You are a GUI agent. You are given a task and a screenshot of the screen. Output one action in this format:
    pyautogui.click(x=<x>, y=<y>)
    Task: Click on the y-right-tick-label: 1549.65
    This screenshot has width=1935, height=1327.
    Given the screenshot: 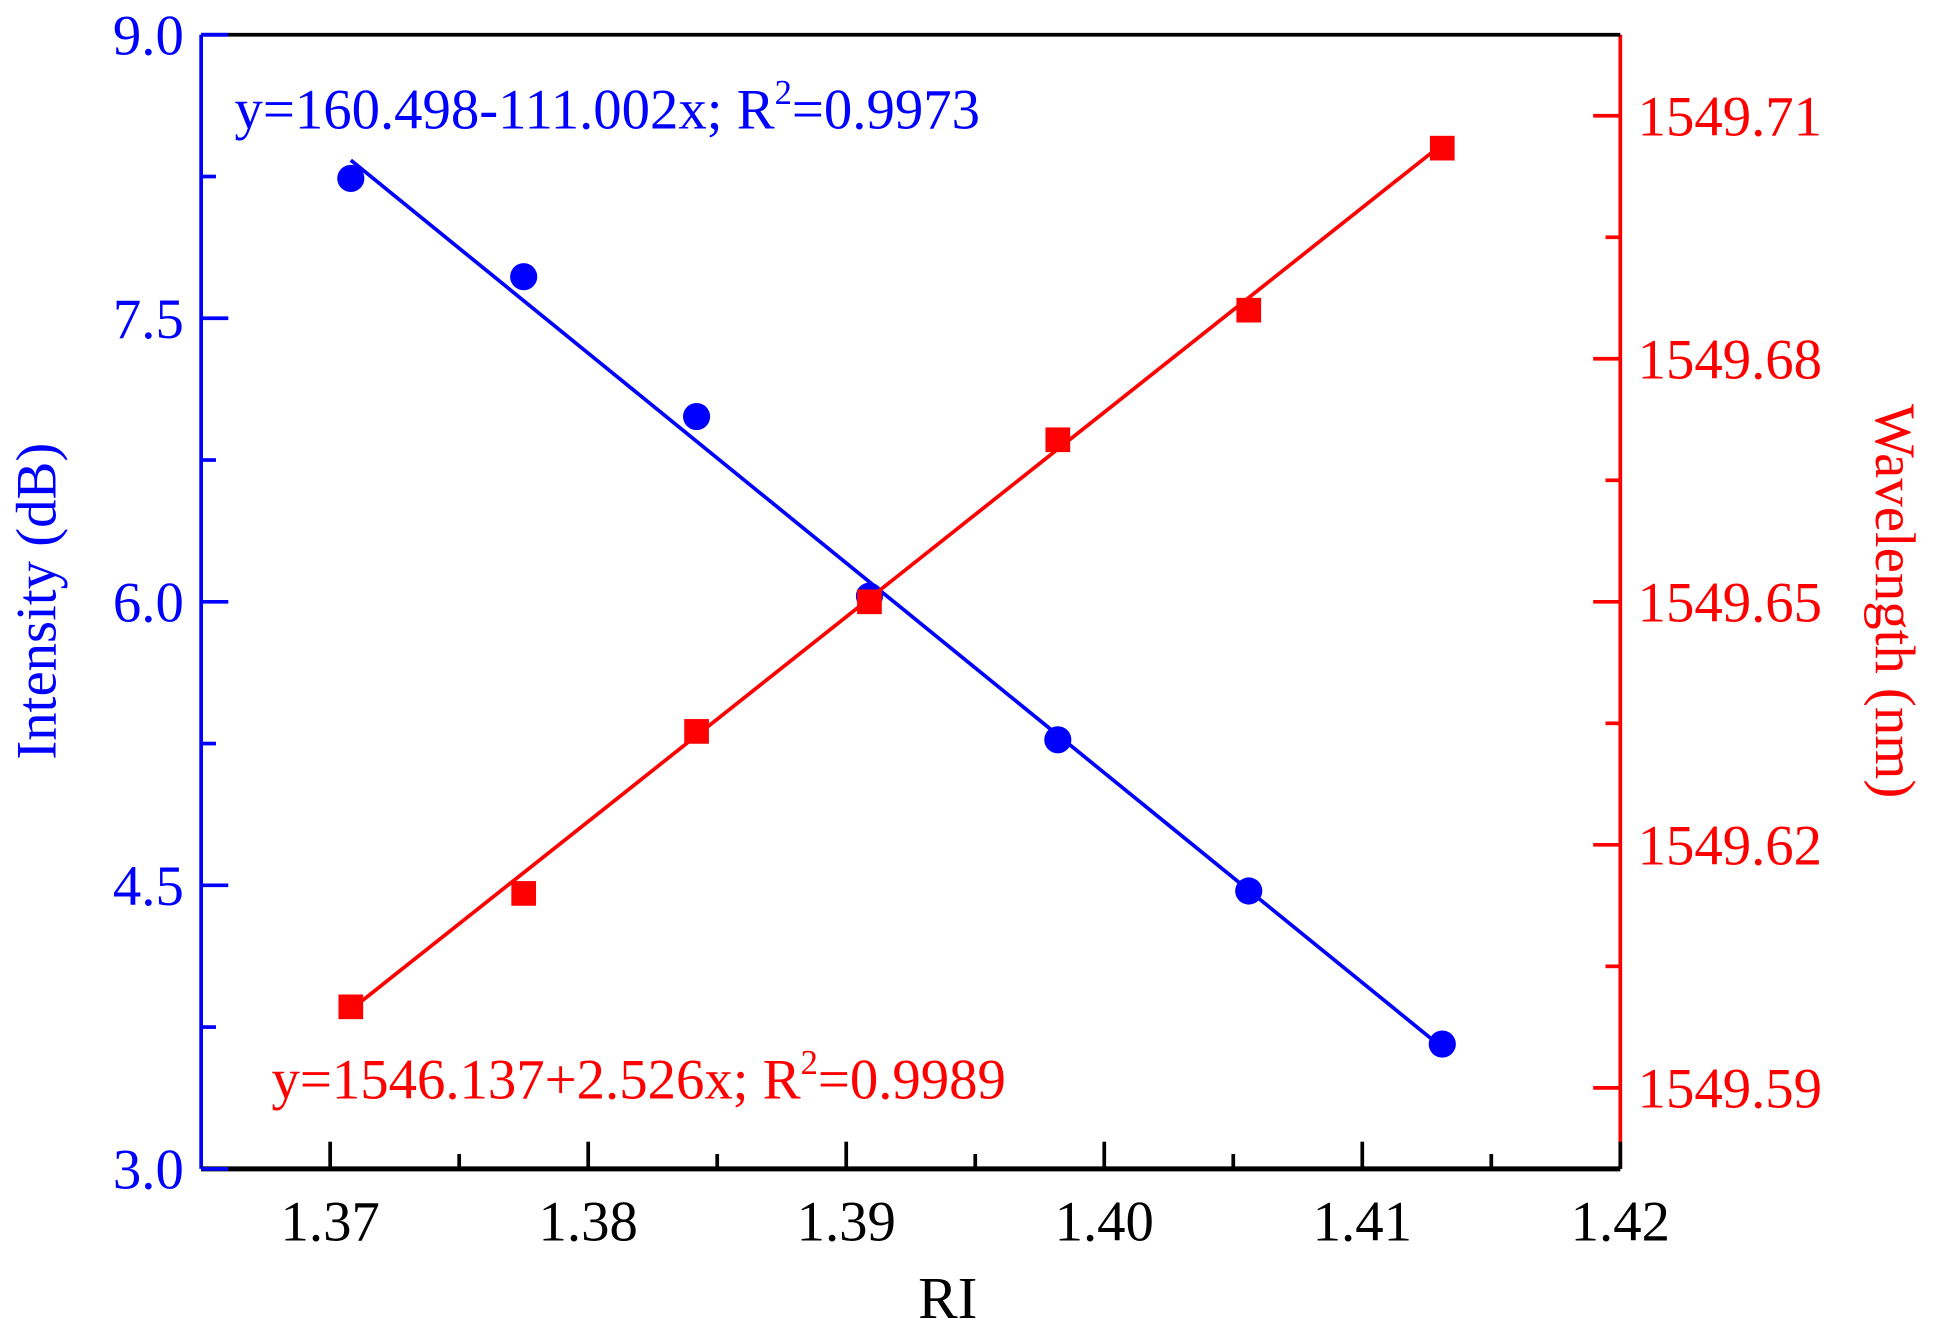 What is the action you would take?
    pyautogui.click(x=1730, y=603)
    